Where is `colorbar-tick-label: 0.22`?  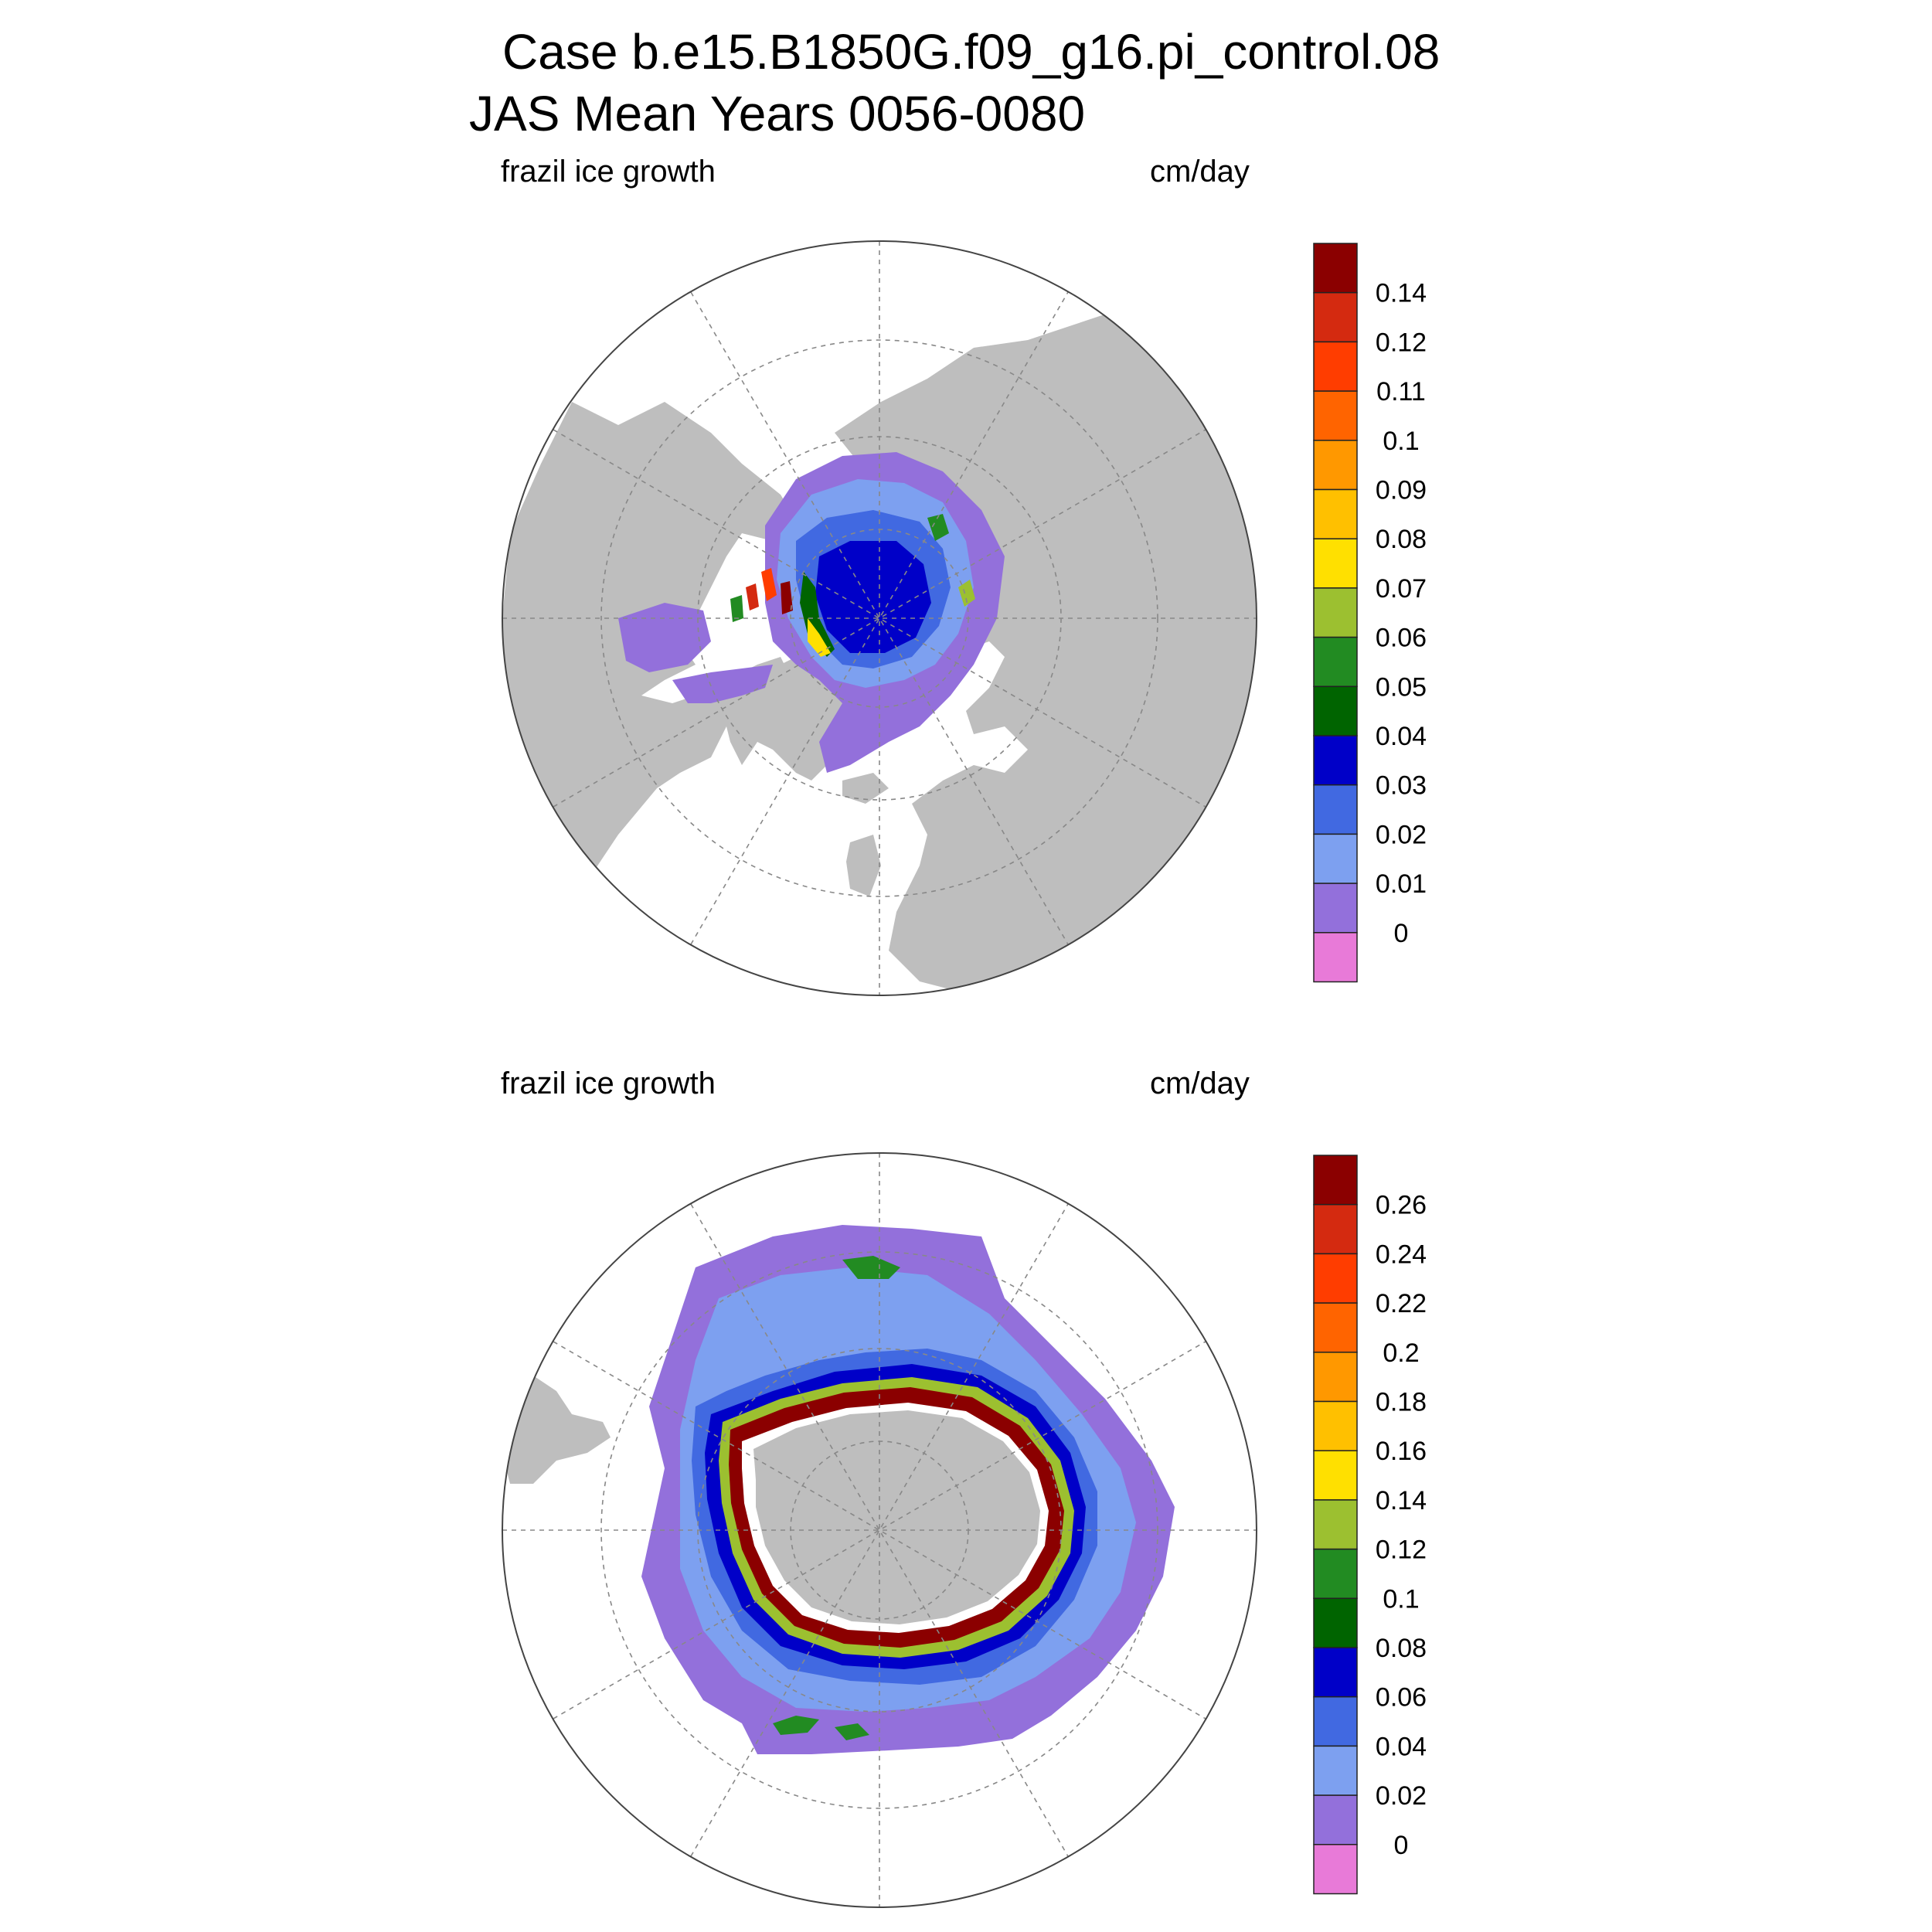
colorbar-tick-label: 0.22 is located at coordinates (1402, 1304).